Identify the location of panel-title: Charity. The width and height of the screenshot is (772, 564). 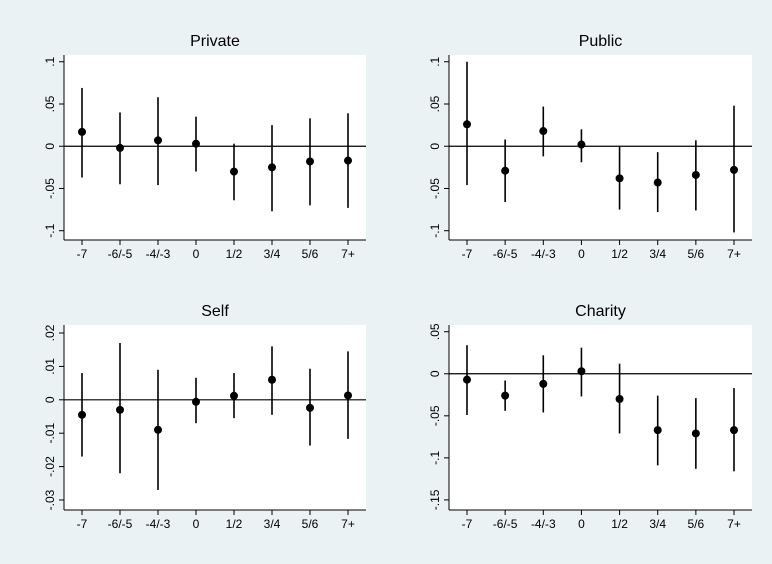
(600, 311).